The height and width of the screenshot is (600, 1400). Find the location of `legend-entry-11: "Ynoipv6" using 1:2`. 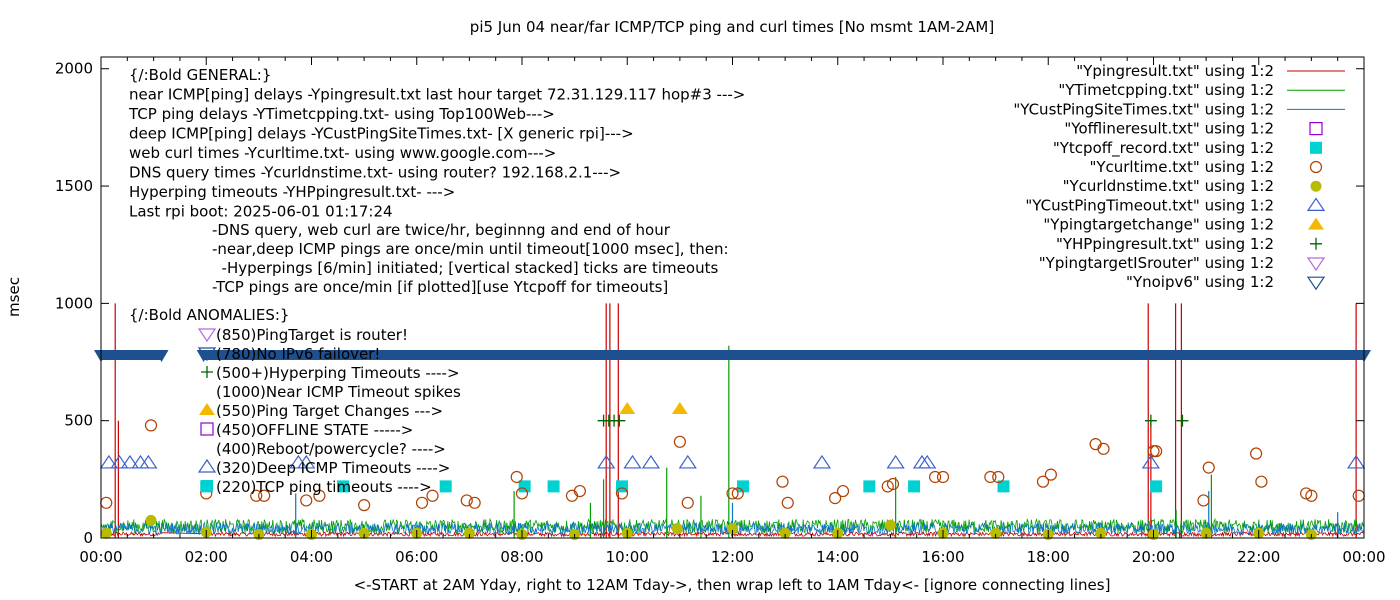

legend-entry-11: "Ynoipv6" using 1:2 is located at coordinates (1200, 282).